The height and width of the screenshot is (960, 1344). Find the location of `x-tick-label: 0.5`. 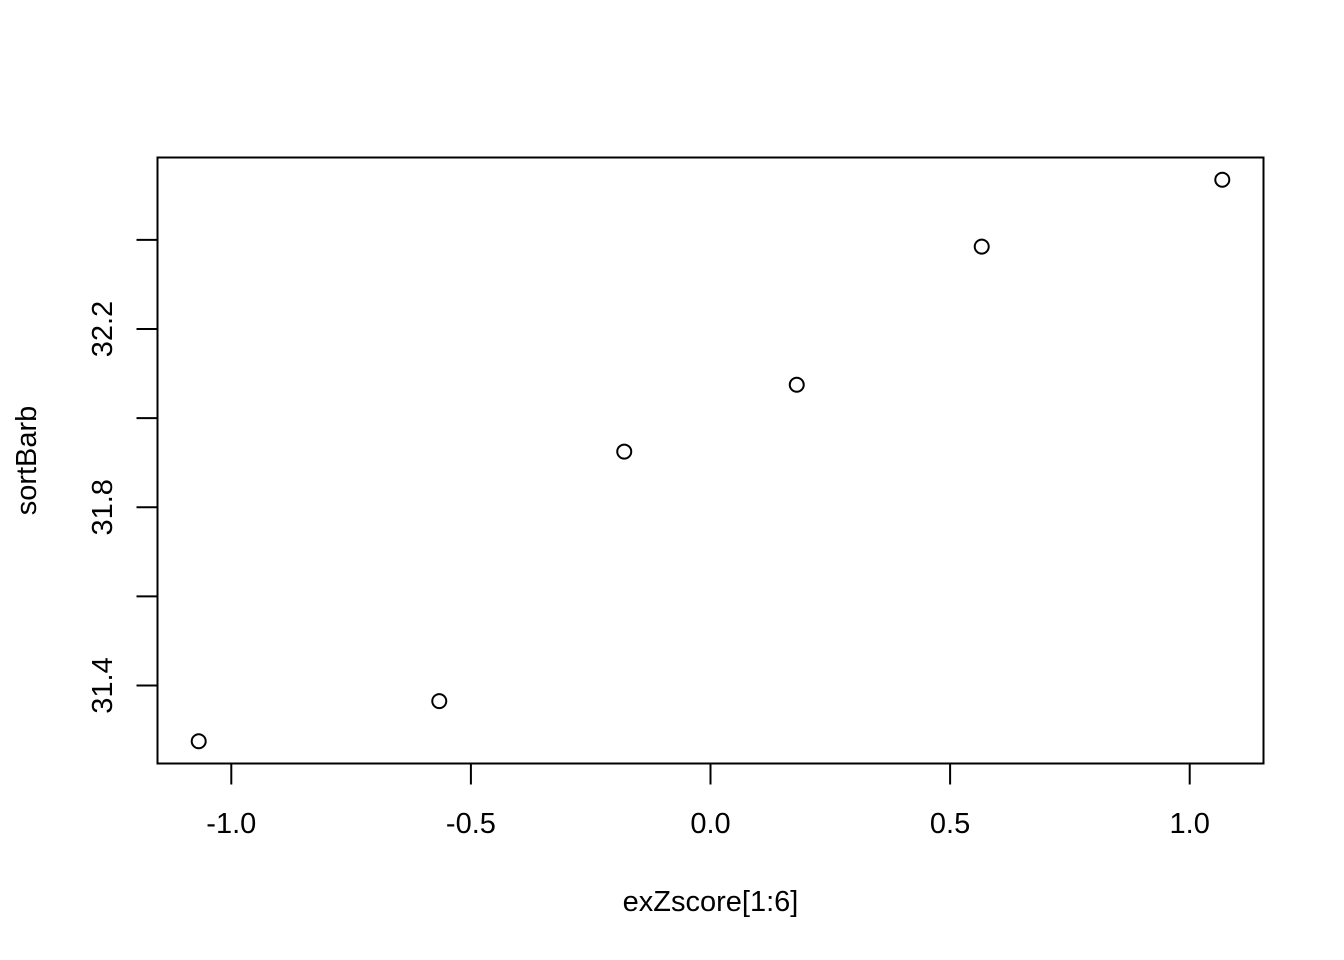

x-tick-label: 0.5 is located at coordinates (950, 824).